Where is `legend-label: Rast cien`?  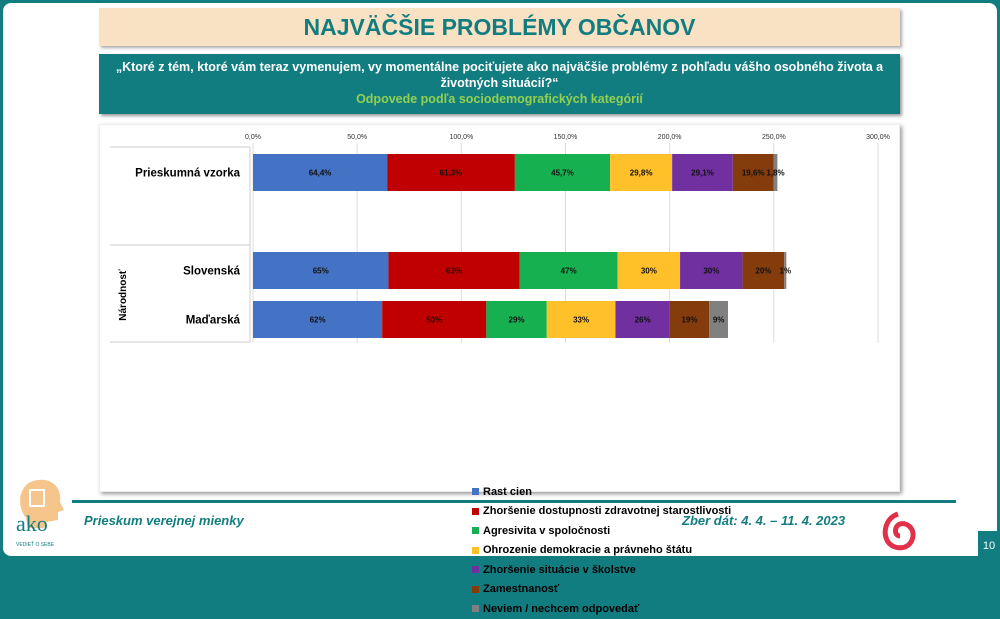 legend-label: Rast cien is located at coordinates (507, 491).